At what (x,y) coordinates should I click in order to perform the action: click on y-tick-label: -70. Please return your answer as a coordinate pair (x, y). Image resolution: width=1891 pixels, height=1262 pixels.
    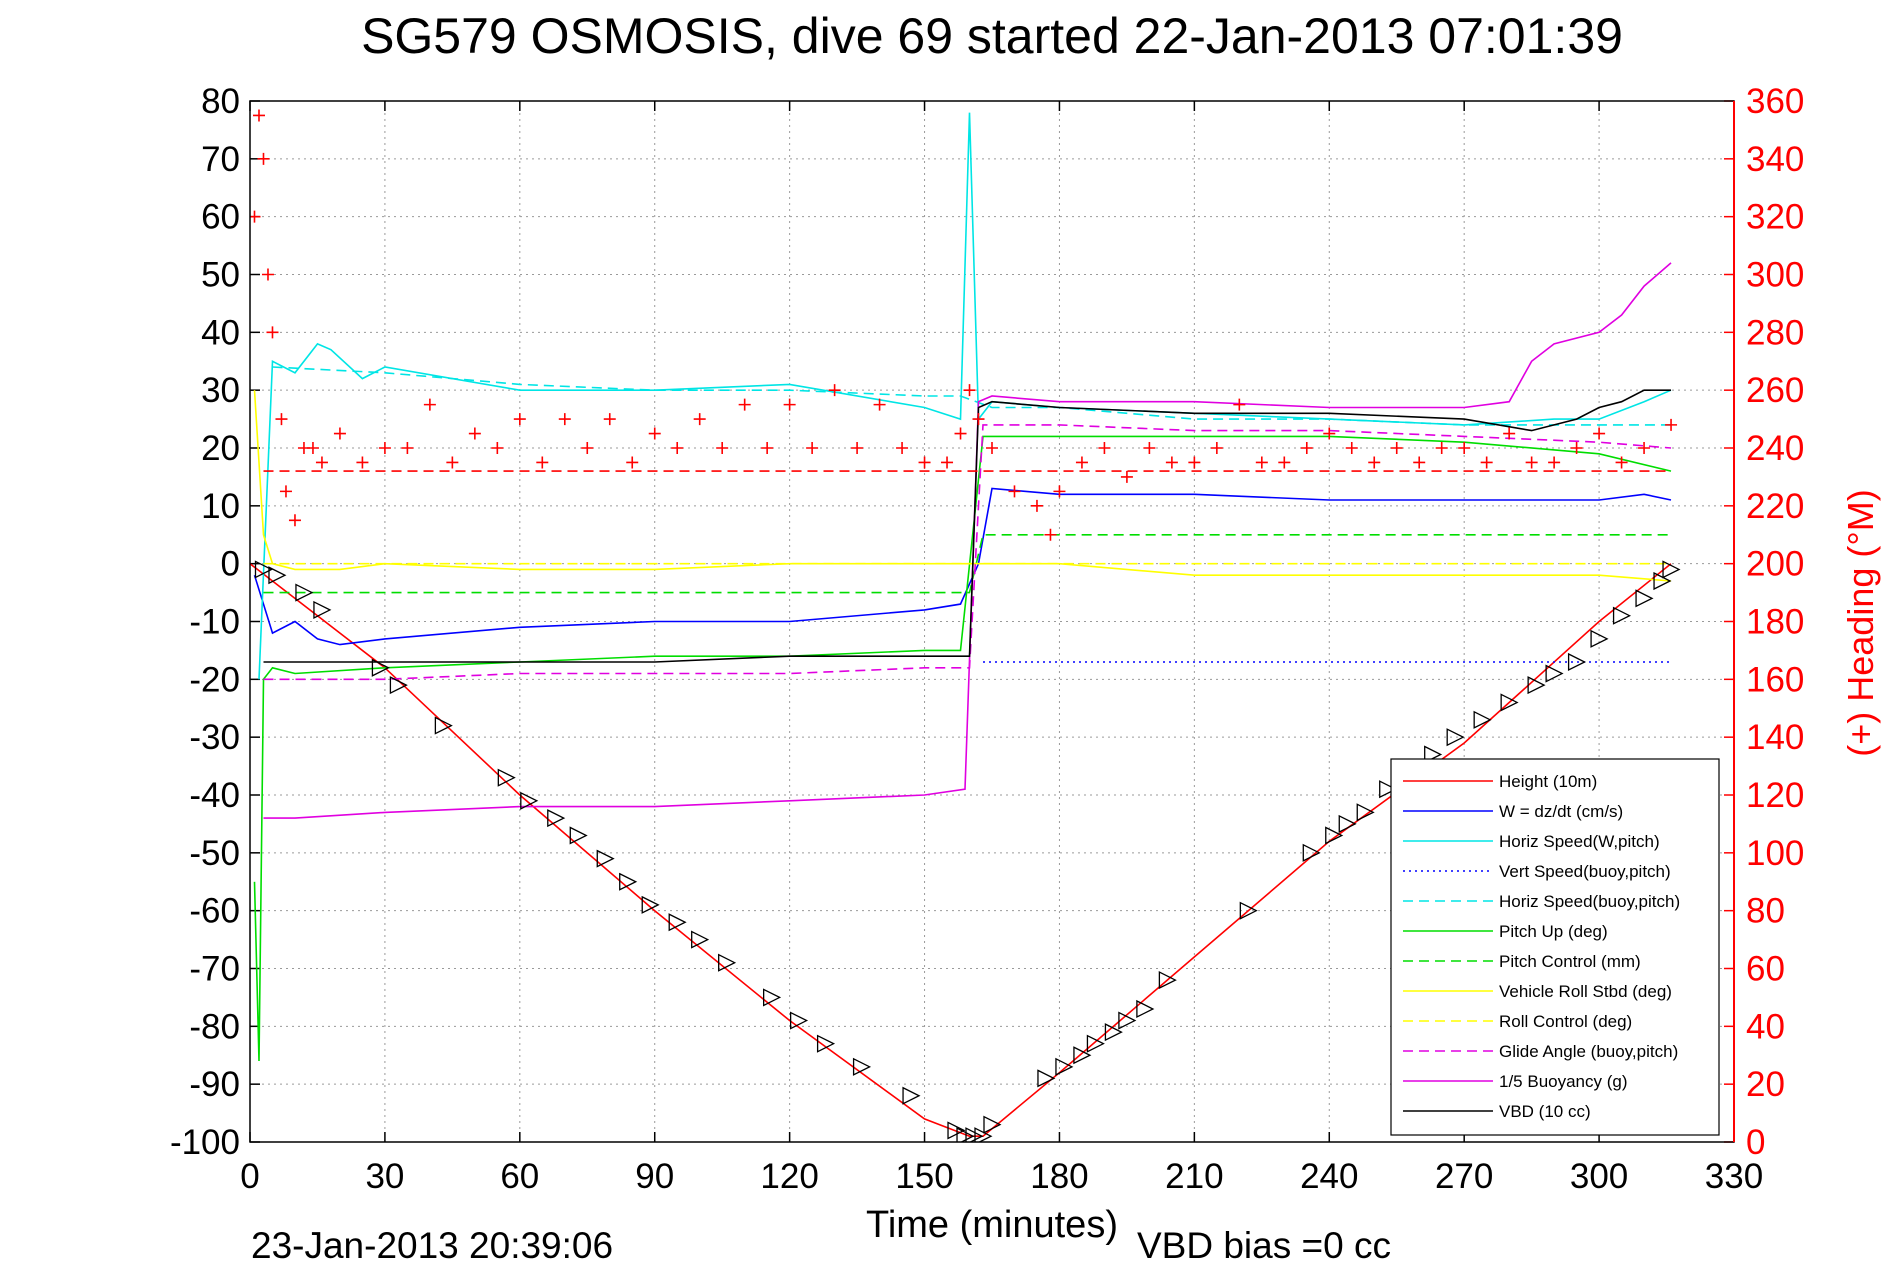
    Looking at the image, I should click on (214, 969).